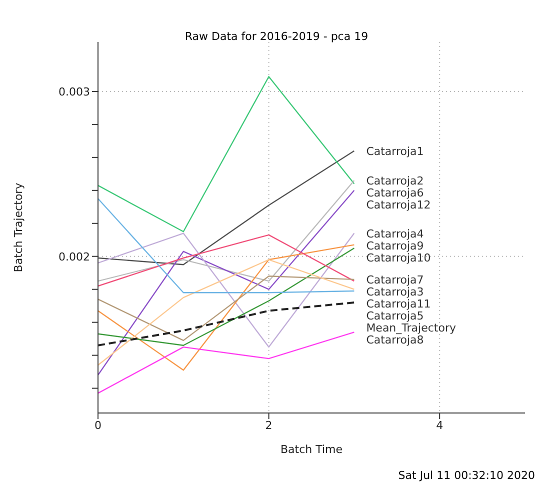 This screenshot has width=553, height=491. I want to click on x-tick-label: 2, so click(268, 425).